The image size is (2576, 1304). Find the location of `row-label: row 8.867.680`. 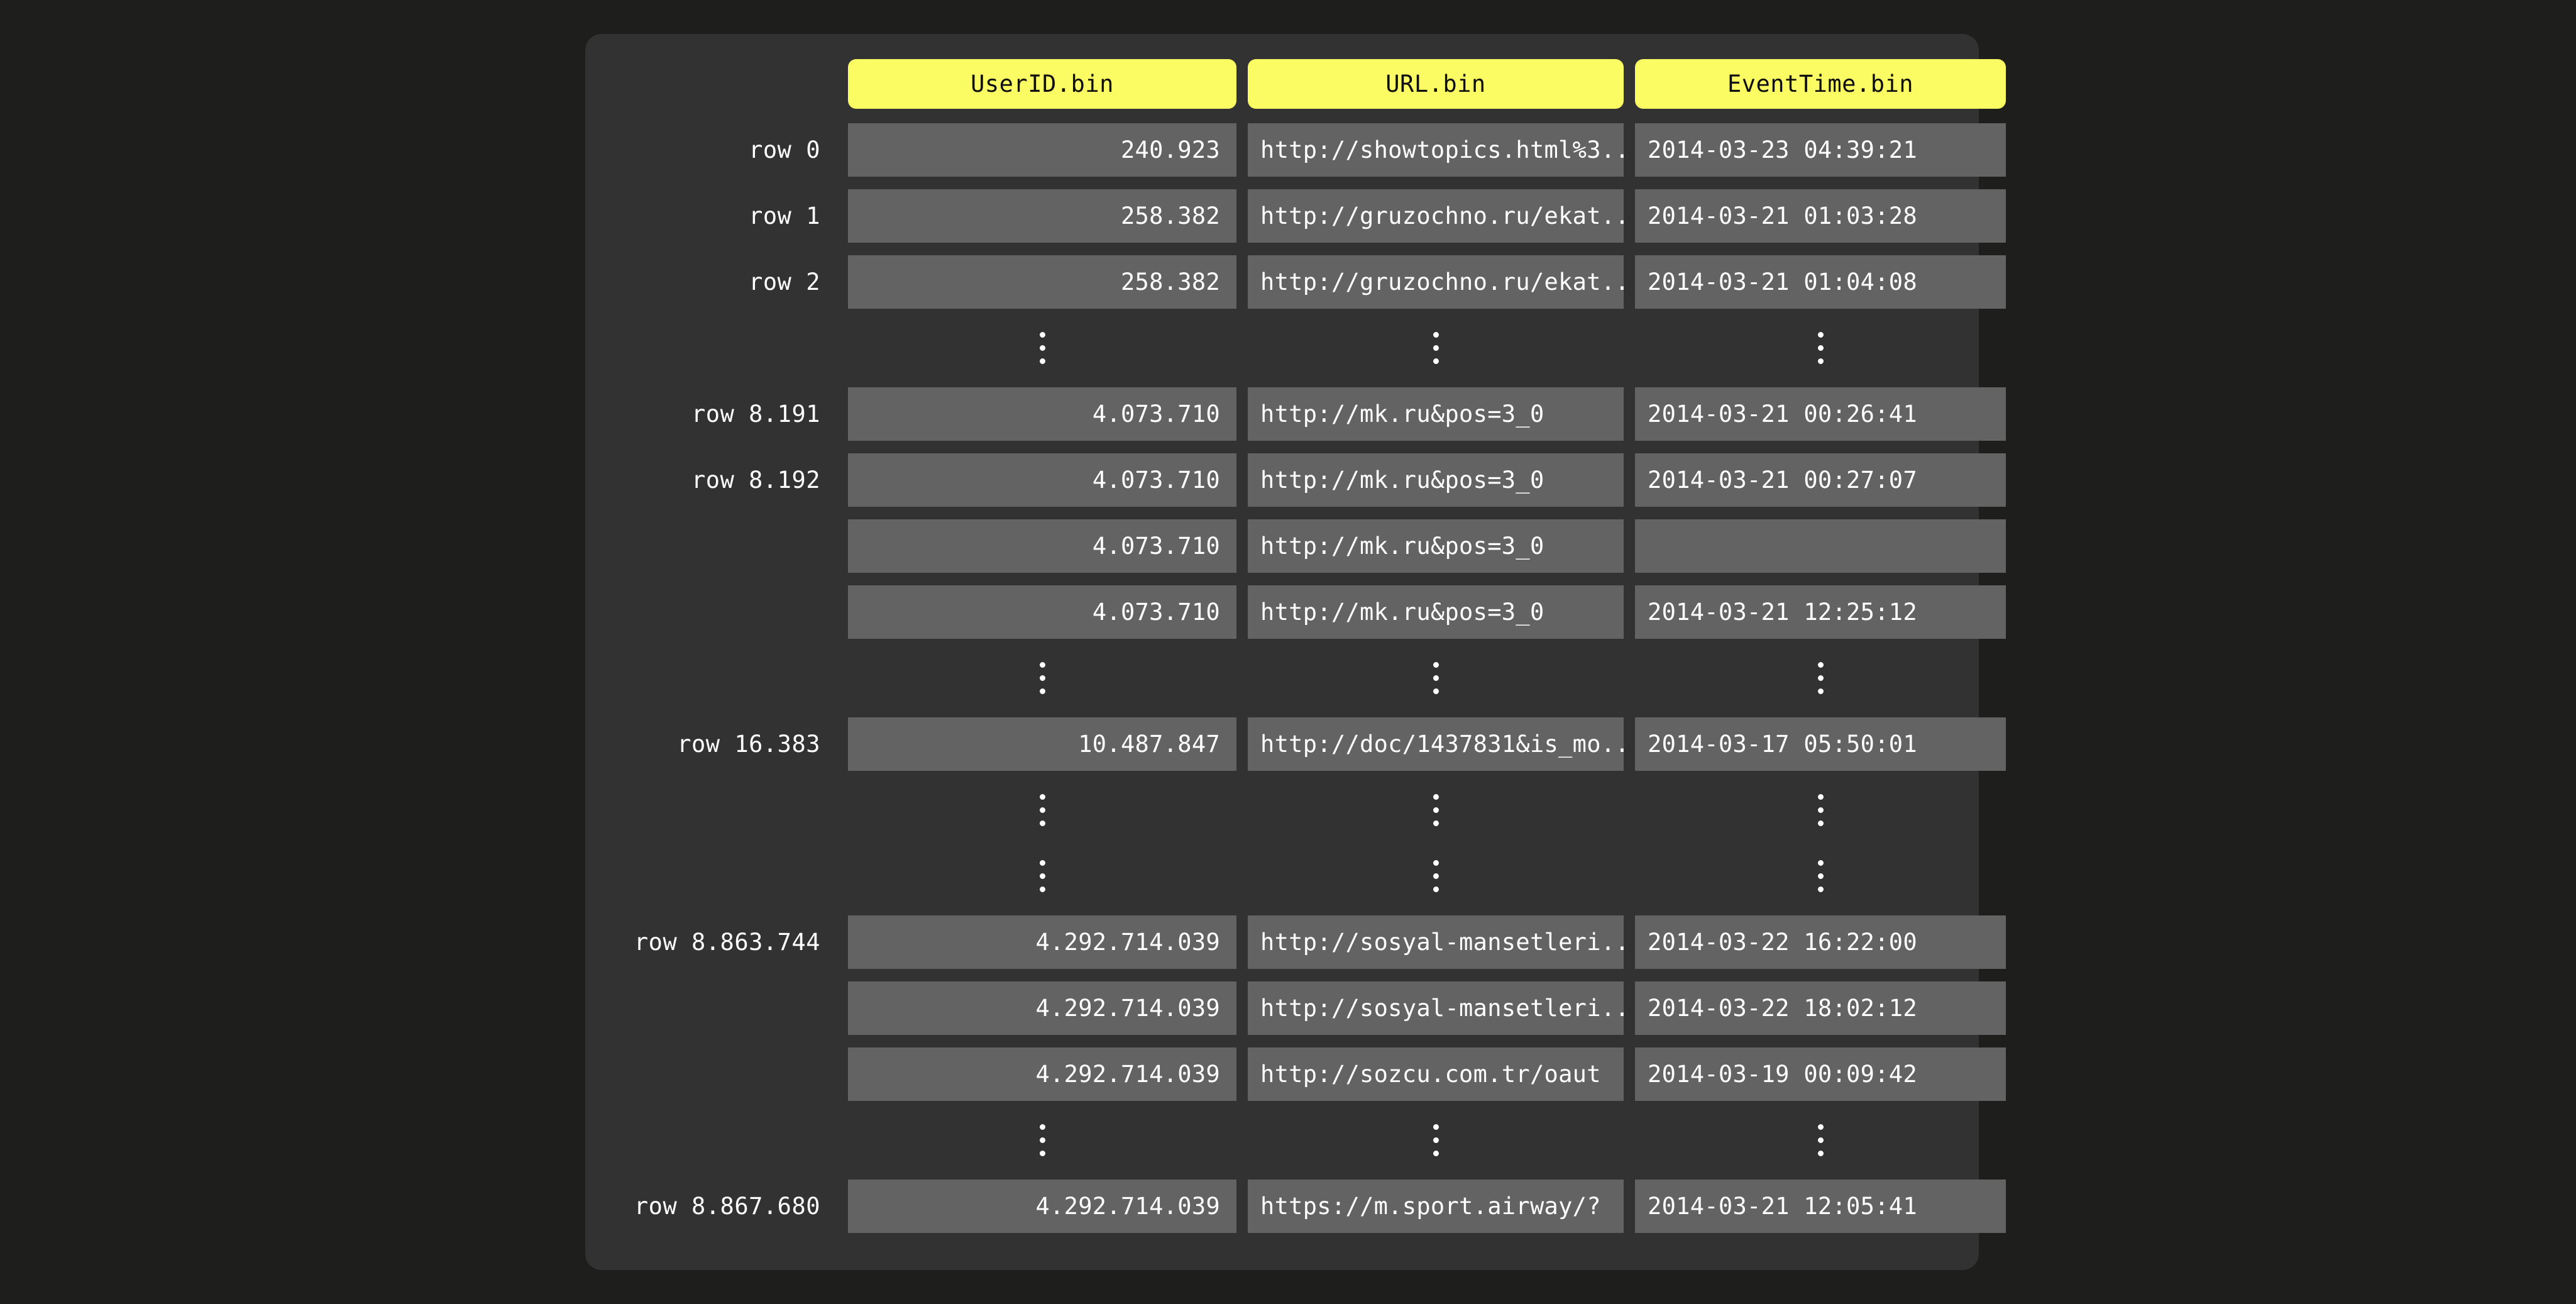

row-label: row 8.867.680 is located at coordinates (727, 1206).